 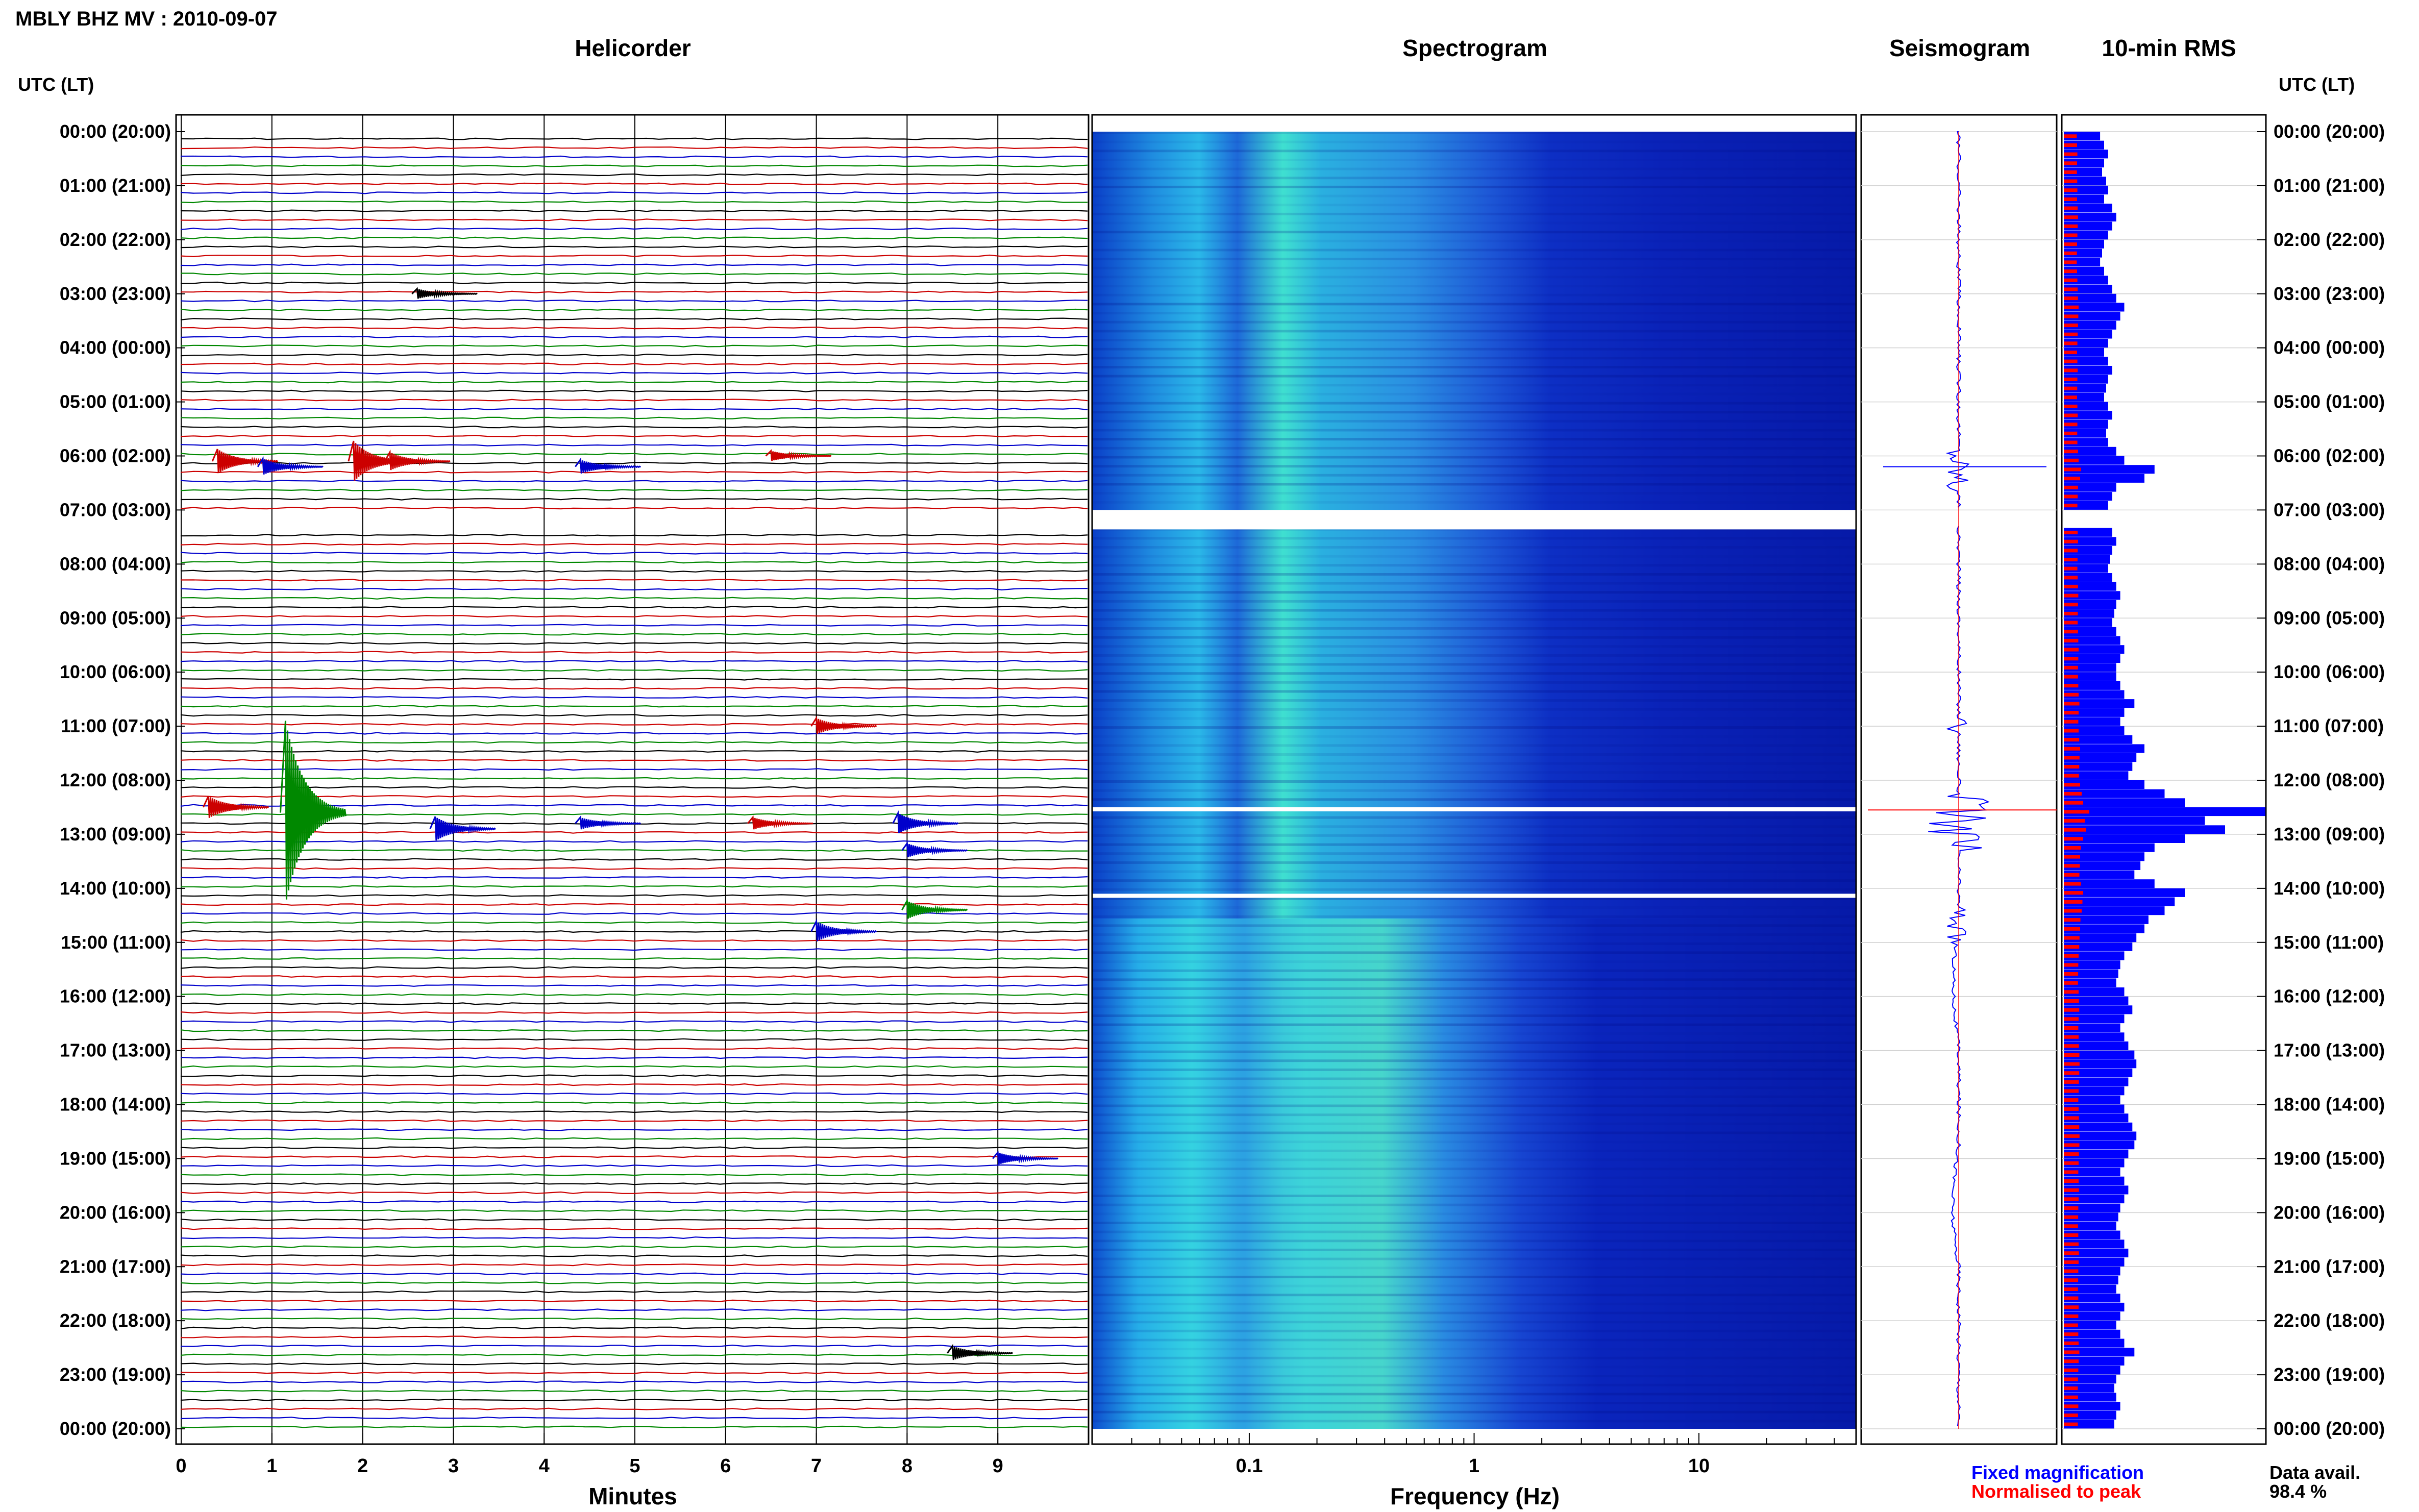 What do you see at coordinates (1474, 1174) in the screenshot?
I see `spectrogram-heatmap-late` at bounding box center [1474, 1174].